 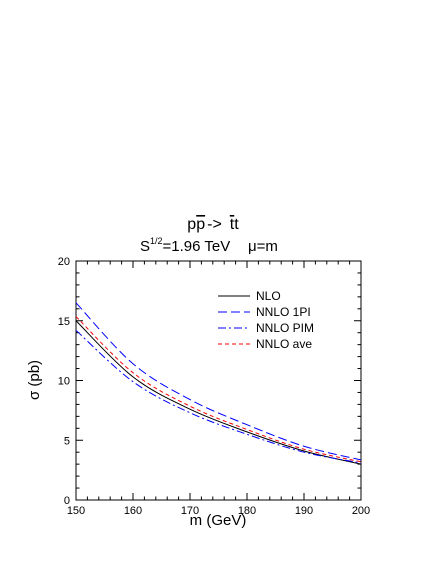 I want to click on chart-title-energy: S1/2=1.96 TeV, so click(x=185, y=245).